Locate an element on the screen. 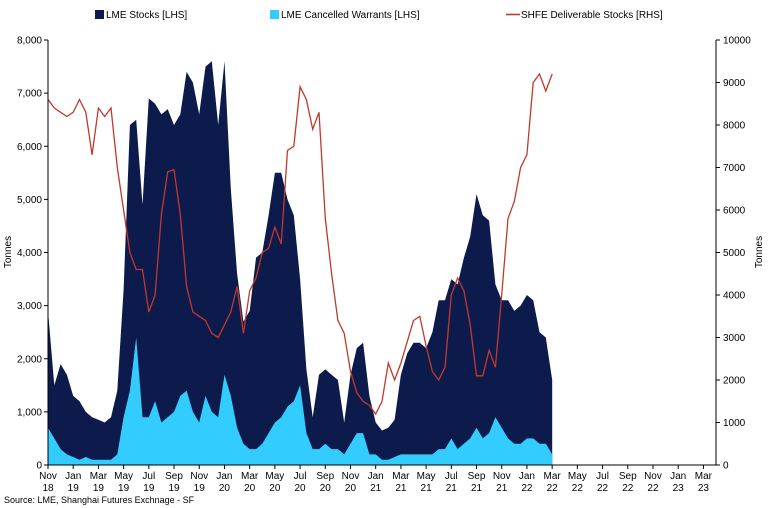 This screenshot has width=770, height=508. legend-label-1: LME Stocks [LHS] is located at coordinates (146, 15).